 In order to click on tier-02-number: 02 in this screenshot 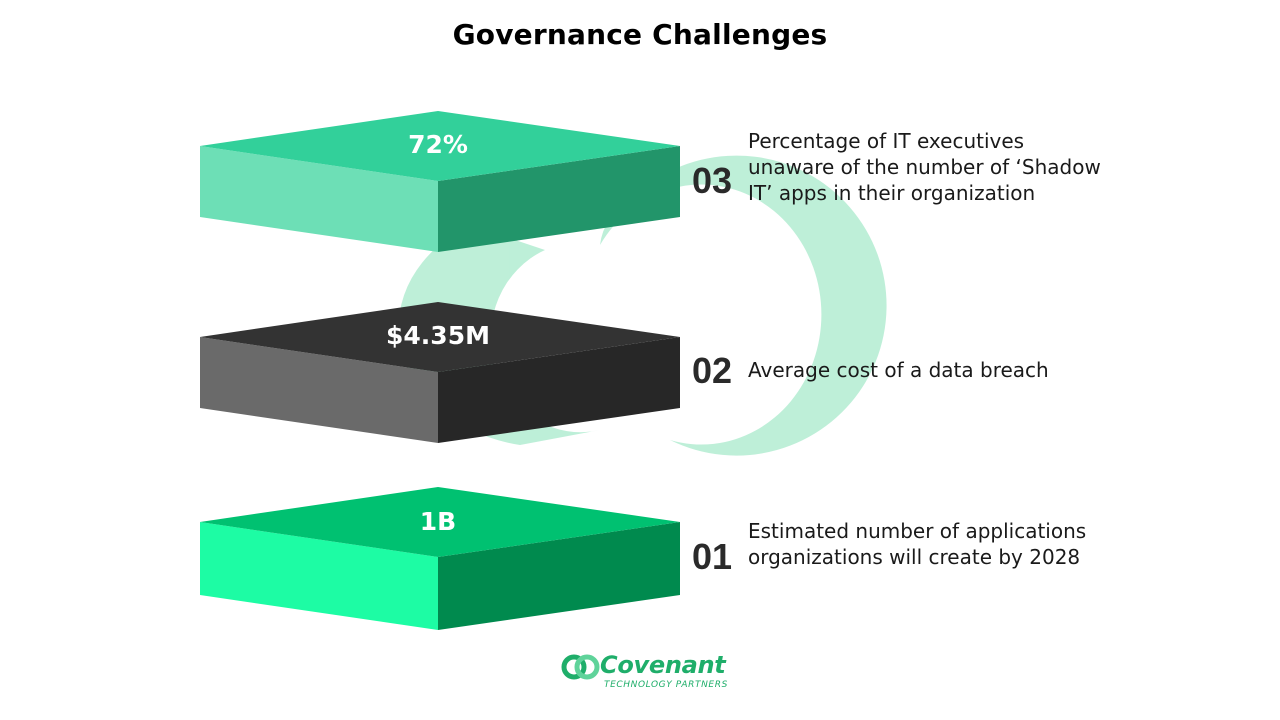, I will do `click(712, 370)`.